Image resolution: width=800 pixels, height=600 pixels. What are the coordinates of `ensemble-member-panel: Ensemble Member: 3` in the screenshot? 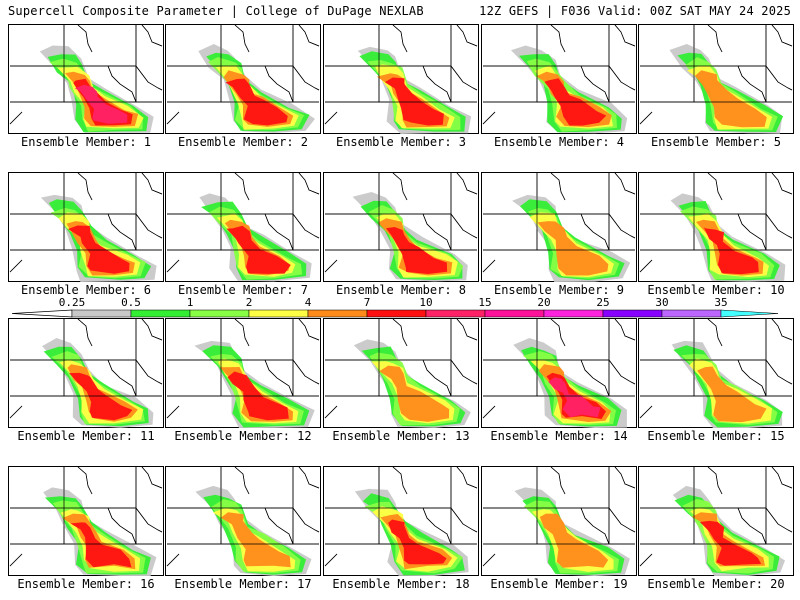 It's located at (401, 87).